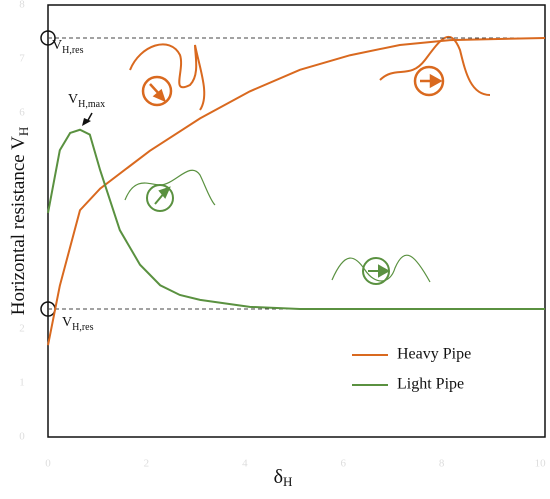 Image resolution: width=550 pixels, height=499 pixels. What do you see at coordinates (22, 5) in the screenshot?
I see `y-tick-label: 8` at bounding box center [22, 5].